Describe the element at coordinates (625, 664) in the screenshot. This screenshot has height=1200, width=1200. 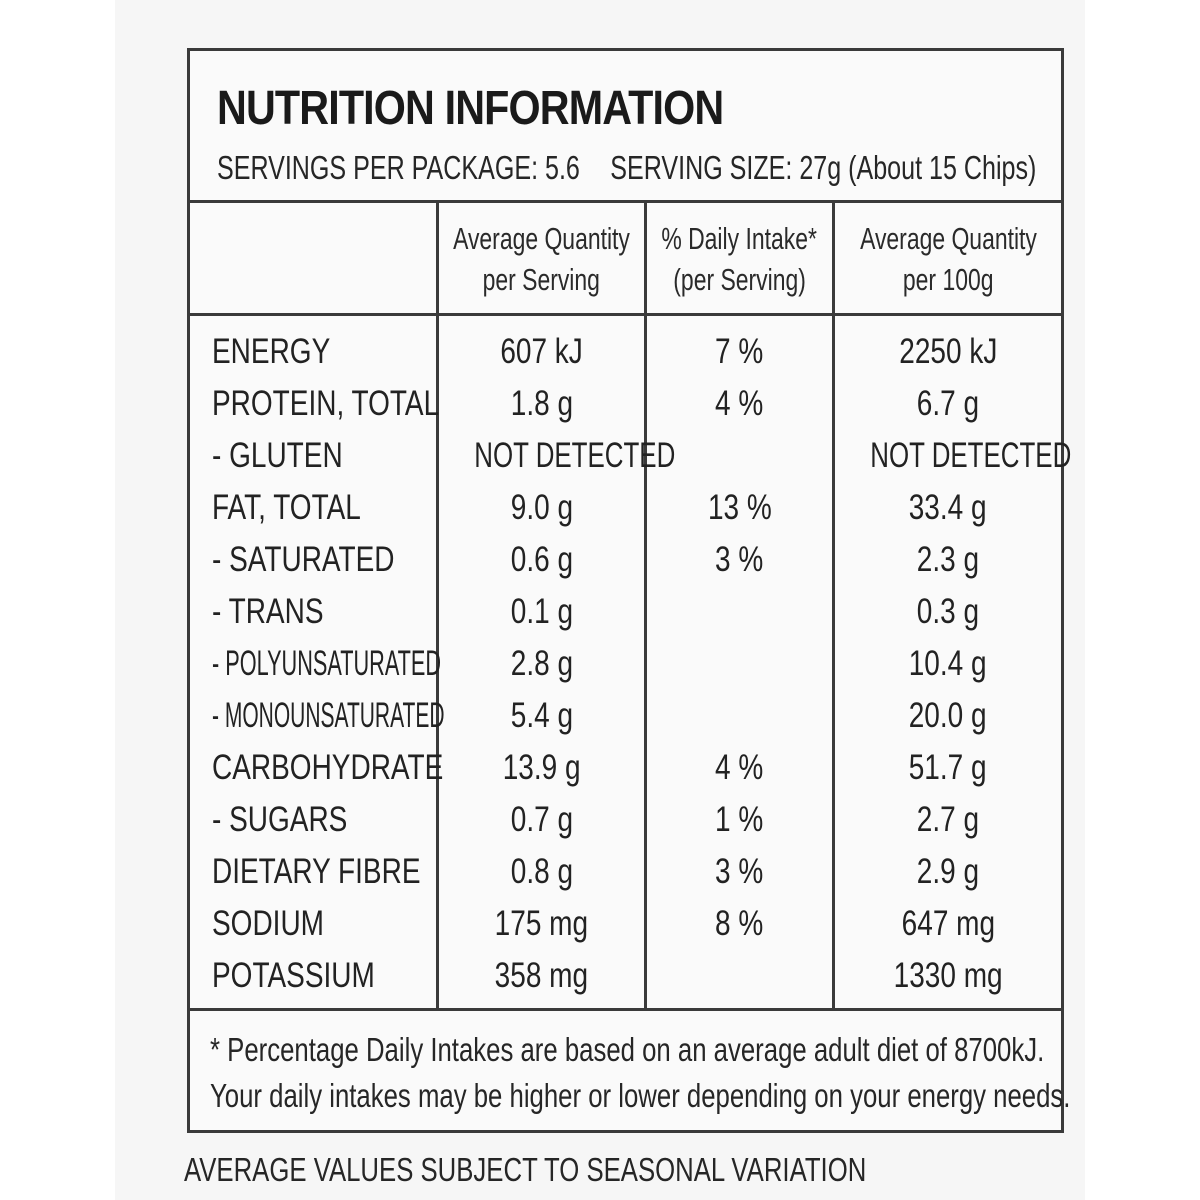
I see `table-row: - POLYUNSATURATED 2.8 g 10.4 g` at that location.